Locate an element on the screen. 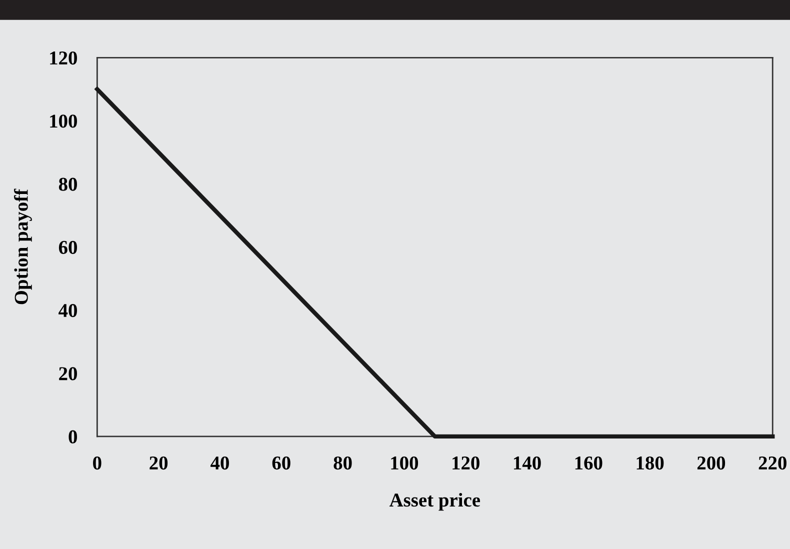 The height and width of the screenshot is (549, 790). y-tick-label: 60 is located at coordinates (67, 247).